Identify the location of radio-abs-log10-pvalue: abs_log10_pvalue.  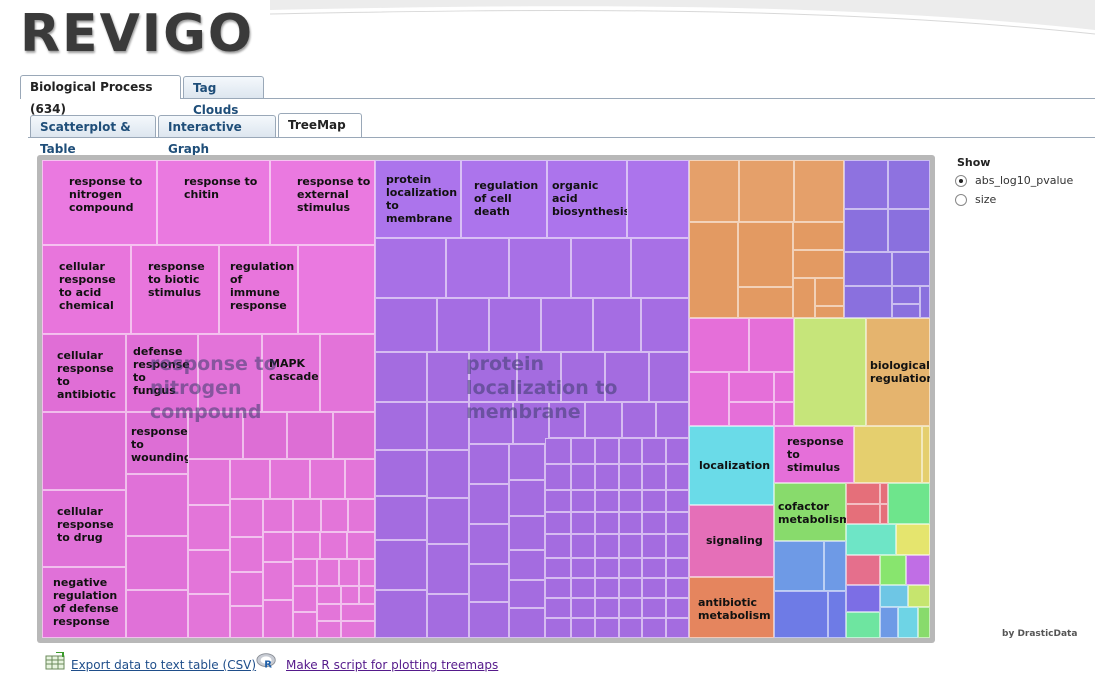
(1014, 180).